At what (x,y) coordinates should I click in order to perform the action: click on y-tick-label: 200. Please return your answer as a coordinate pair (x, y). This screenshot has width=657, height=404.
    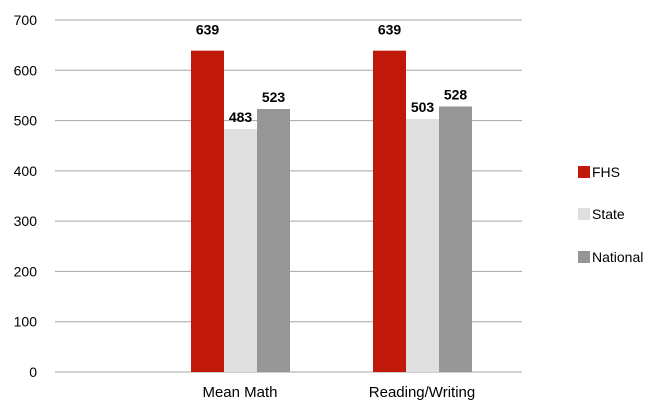
    Looking at the image, I should click on (26, 271).